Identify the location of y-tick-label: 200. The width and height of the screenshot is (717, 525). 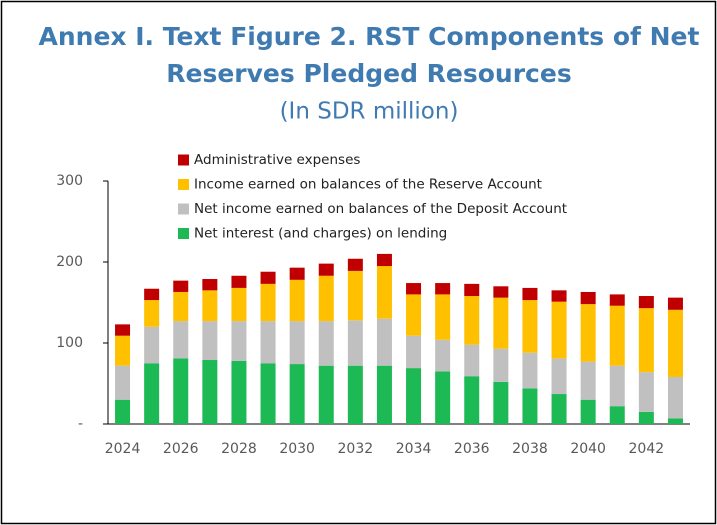
(69, 262).